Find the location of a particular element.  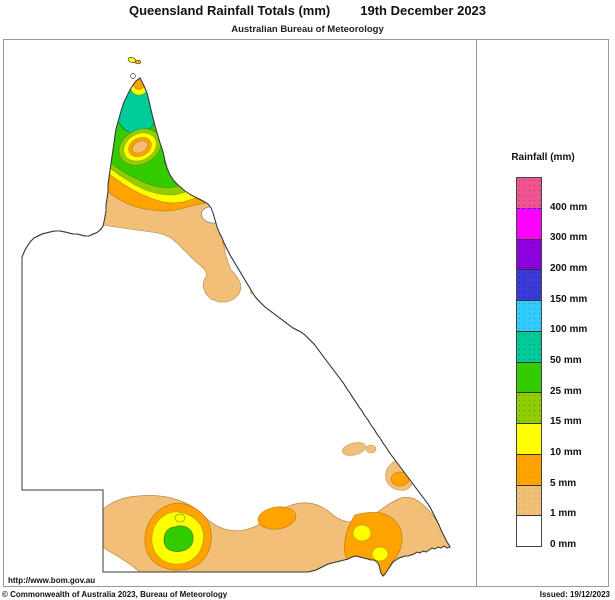

legend-swatch-0mm is located at coordinates (529, 530).